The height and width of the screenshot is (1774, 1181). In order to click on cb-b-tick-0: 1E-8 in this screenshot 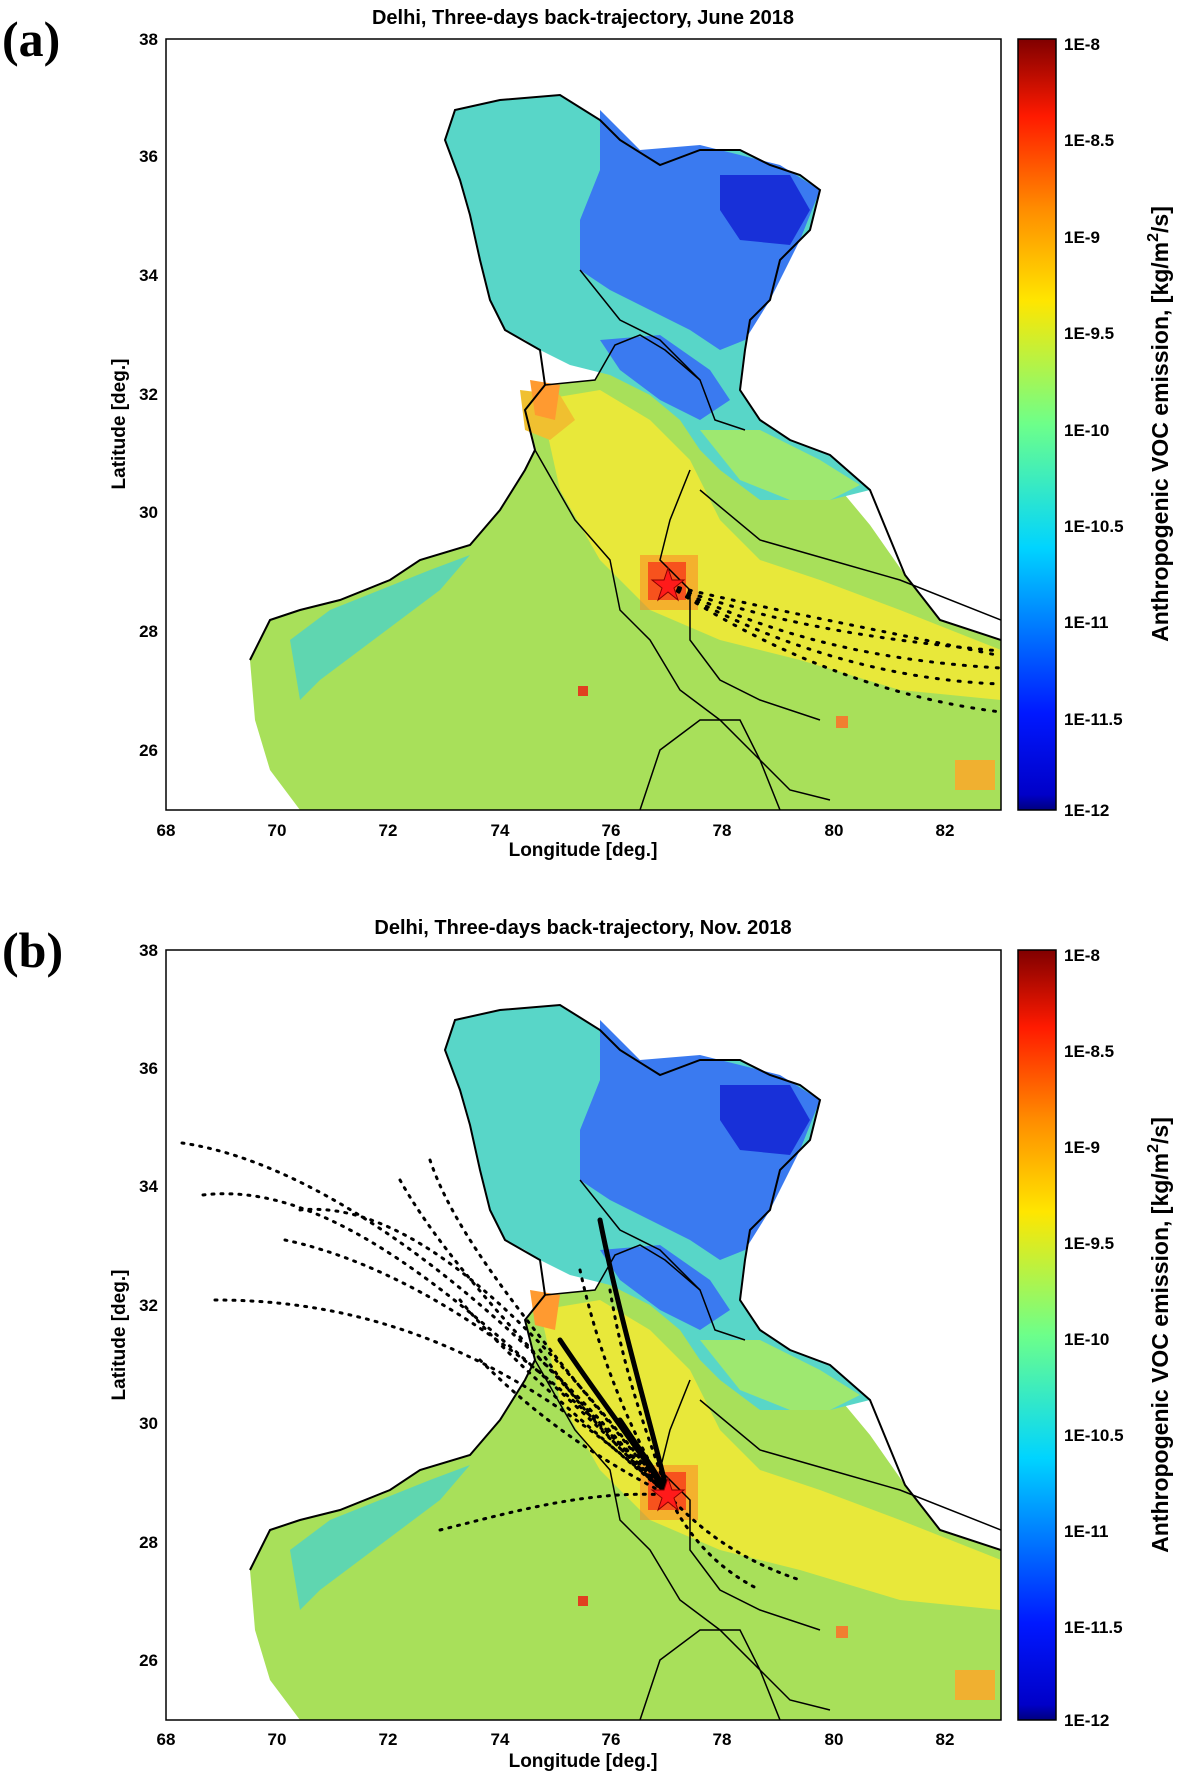, I will do `click(1082, 955)`.